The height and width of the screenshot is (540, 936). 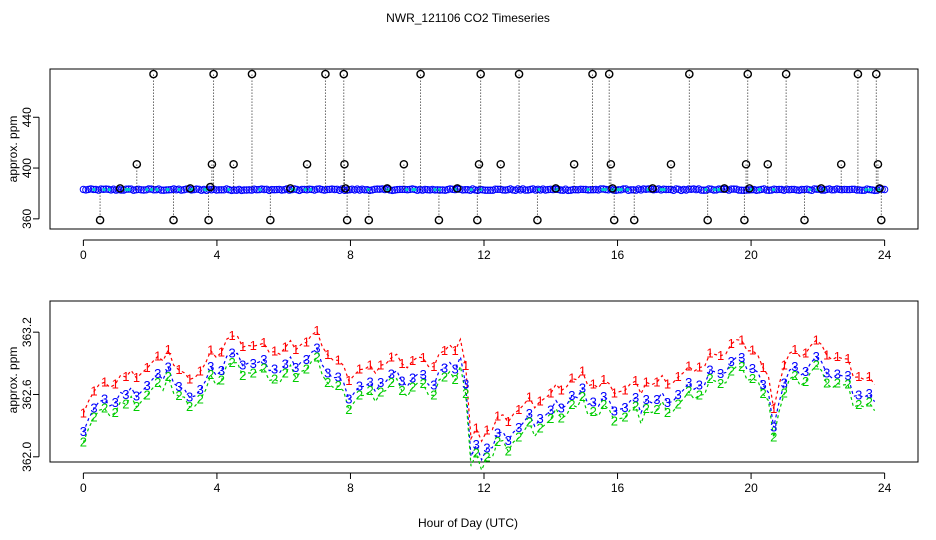 What do you see at coordinates (618, 255) in the screenshot?
I see `top-x-tick-label: 16` at bounding box center [618, 255].